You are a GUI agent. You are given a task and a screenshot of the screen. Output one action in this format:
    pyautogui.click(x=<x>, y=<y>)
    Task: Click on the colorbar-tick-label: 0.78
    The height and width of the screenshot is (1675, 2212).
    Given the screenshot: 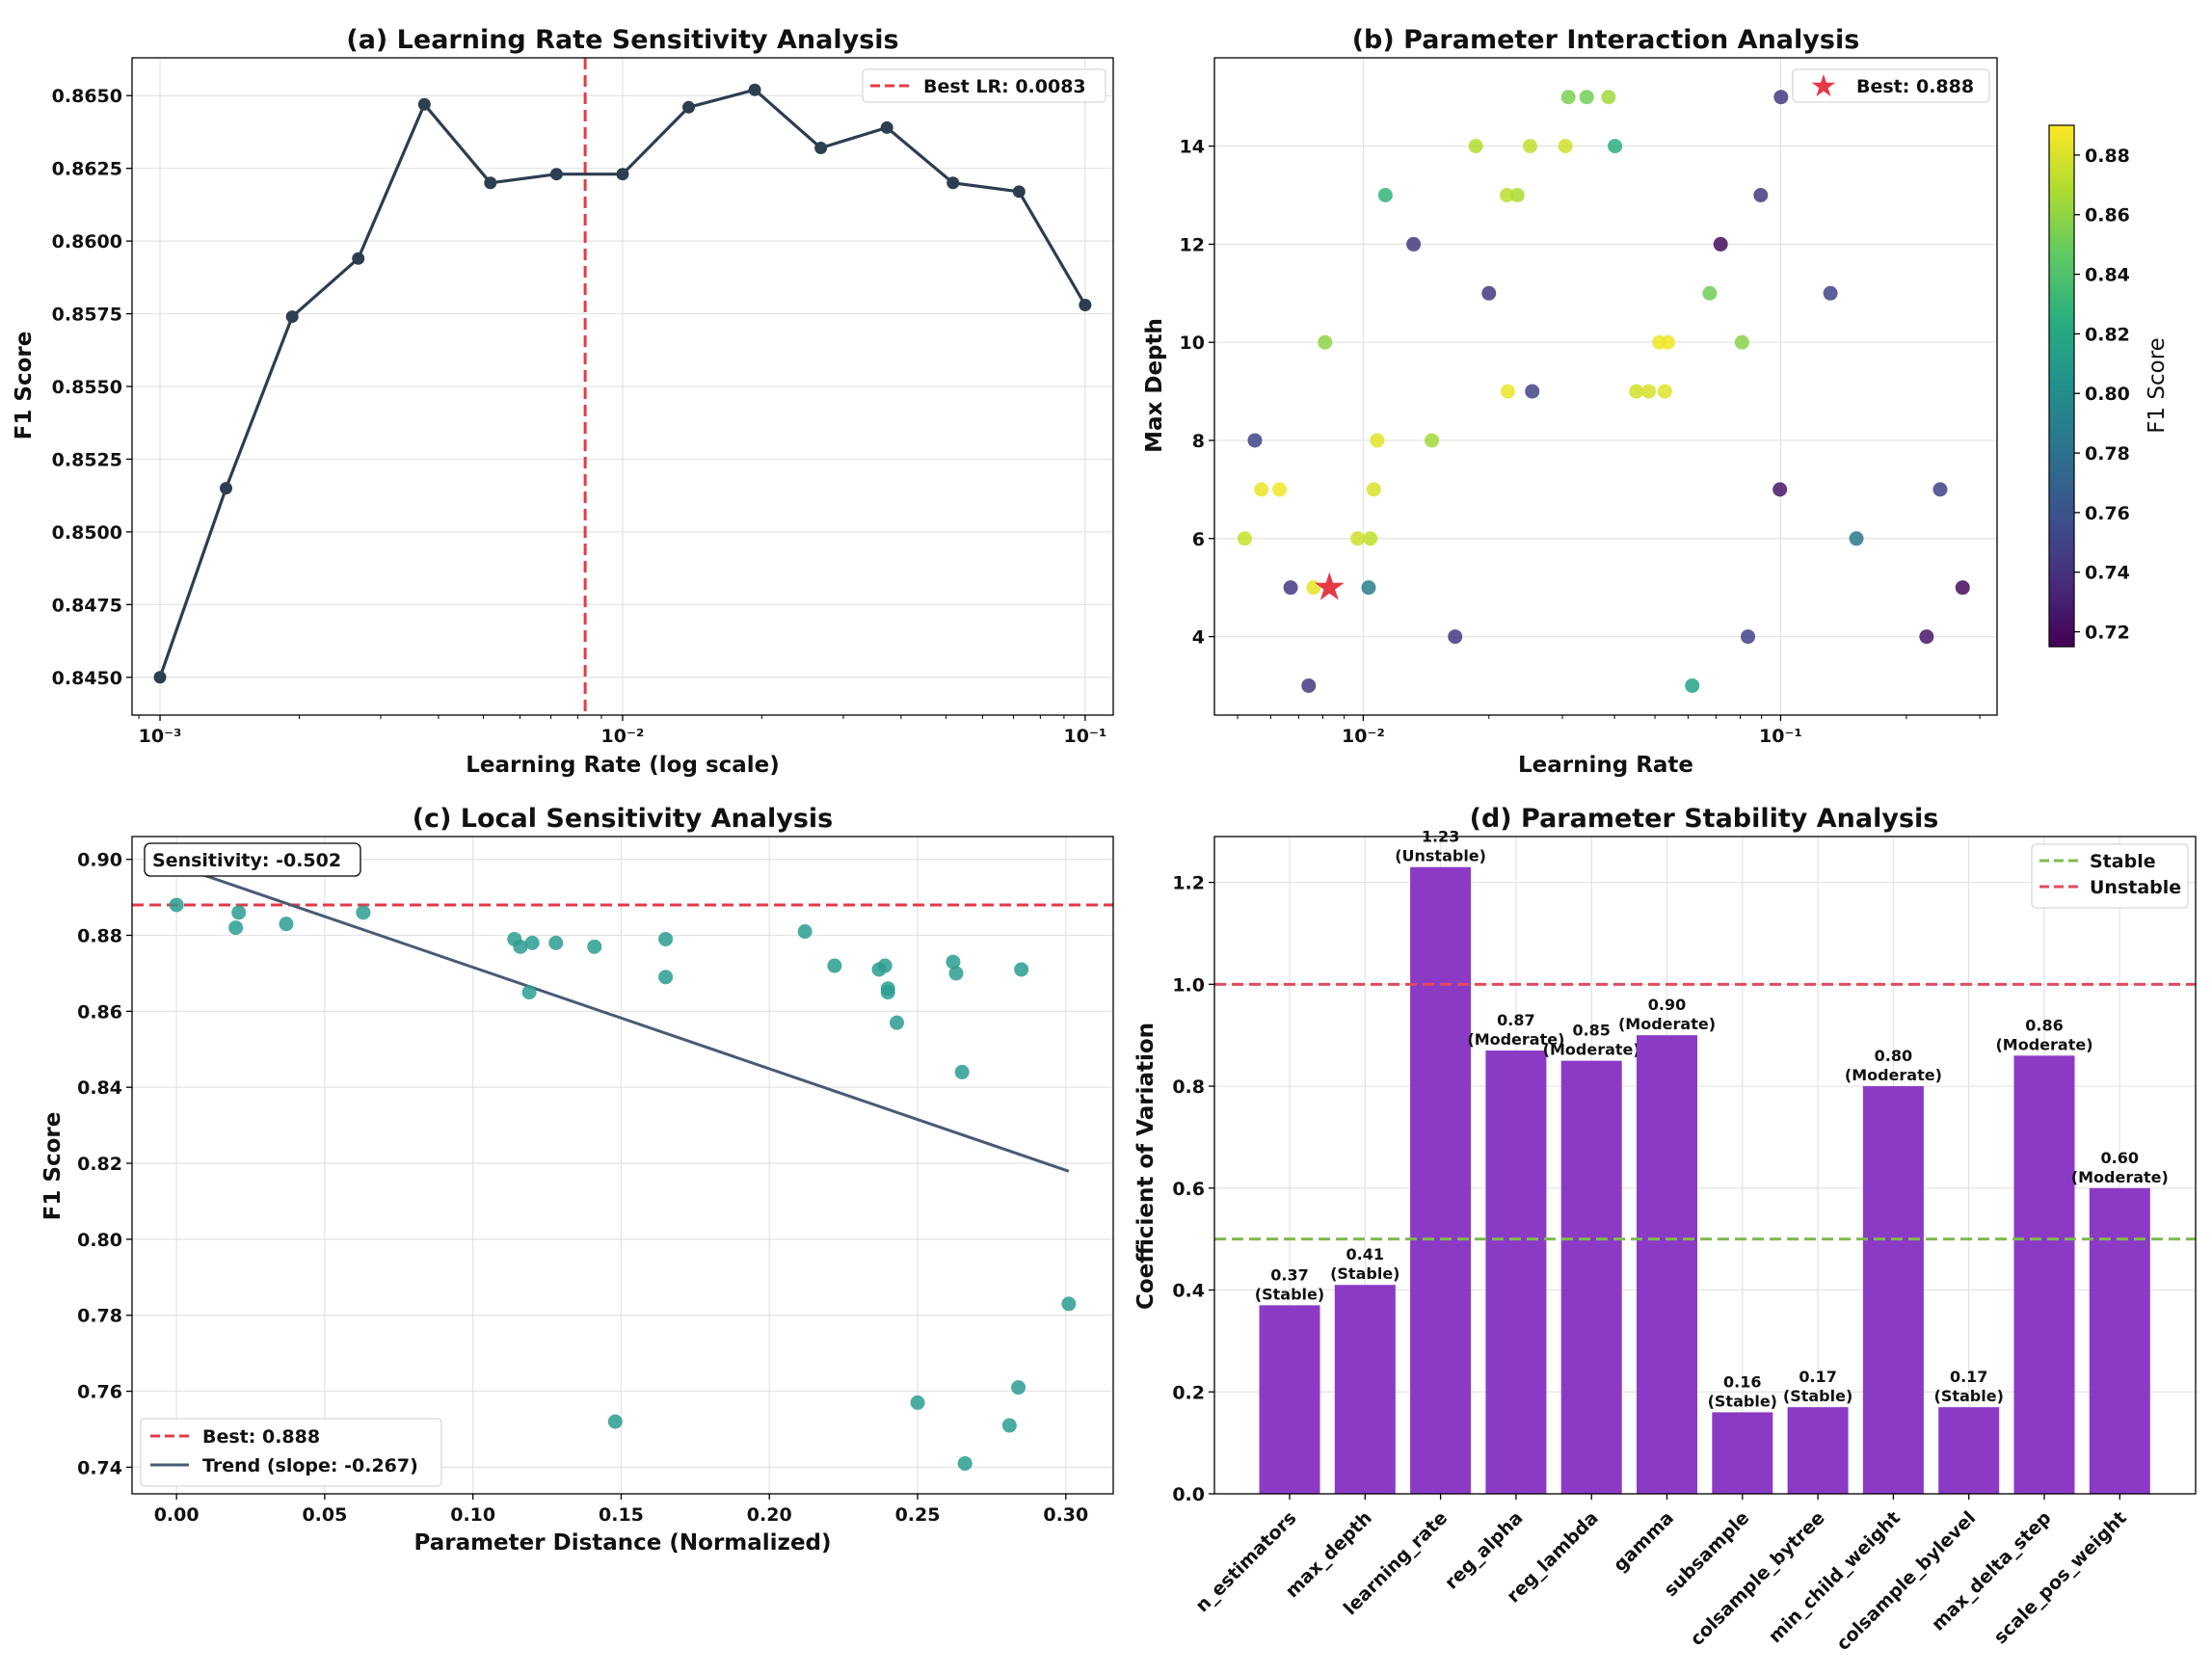 What is the action you would take?
    pyautogui.click(x=2107, y=454)
    